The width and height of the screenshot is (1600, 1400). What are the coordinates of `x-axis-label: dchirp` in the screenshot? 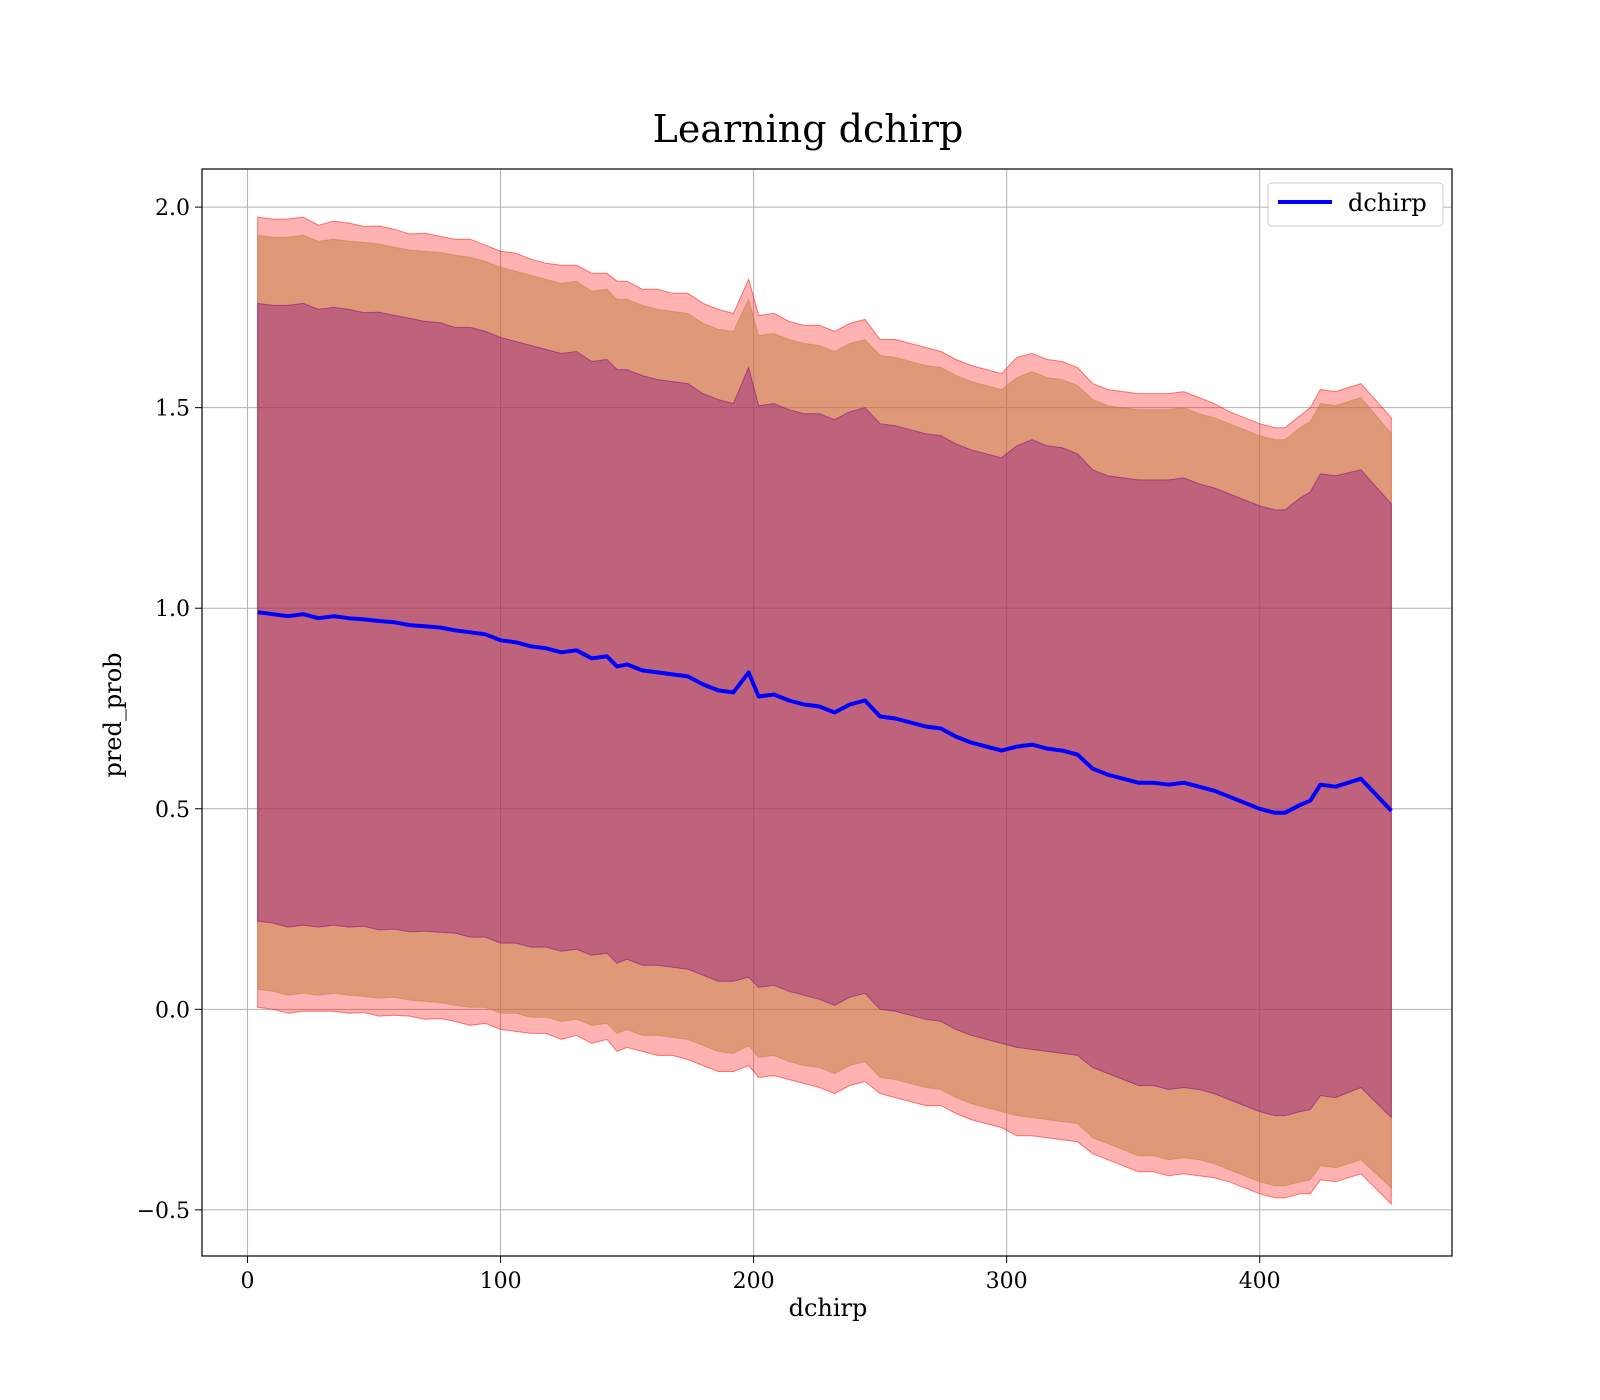 It's located at (828, 1308).